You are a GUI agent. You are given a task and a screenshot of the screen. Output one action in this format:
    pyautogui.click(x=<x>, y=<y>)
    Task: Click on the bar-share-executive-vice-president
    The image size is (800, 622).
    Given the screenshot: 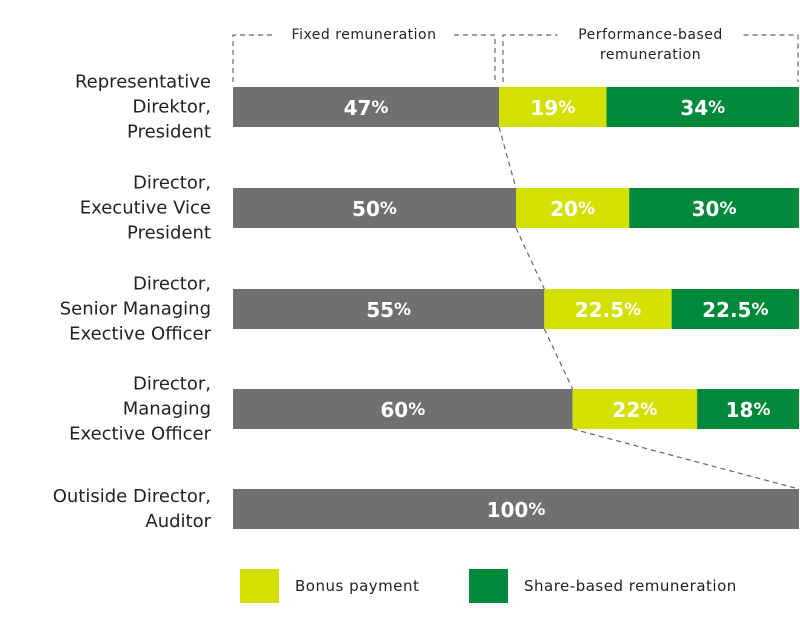 What is the action you would take?
    pyautogui.click(x=714, y=208)
    